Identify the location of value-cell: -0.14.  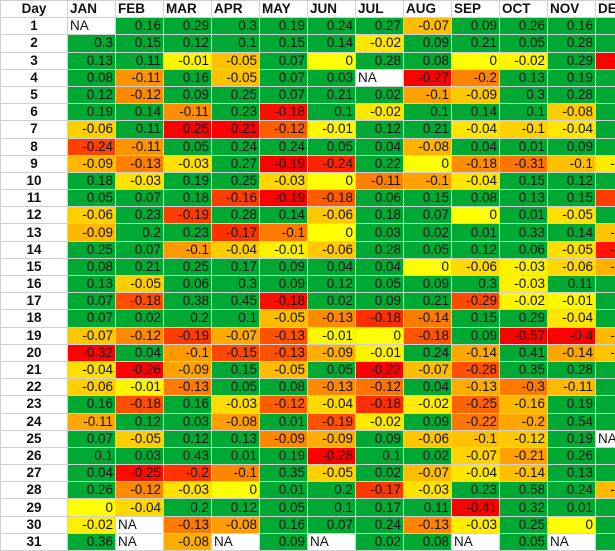
(524, 473).